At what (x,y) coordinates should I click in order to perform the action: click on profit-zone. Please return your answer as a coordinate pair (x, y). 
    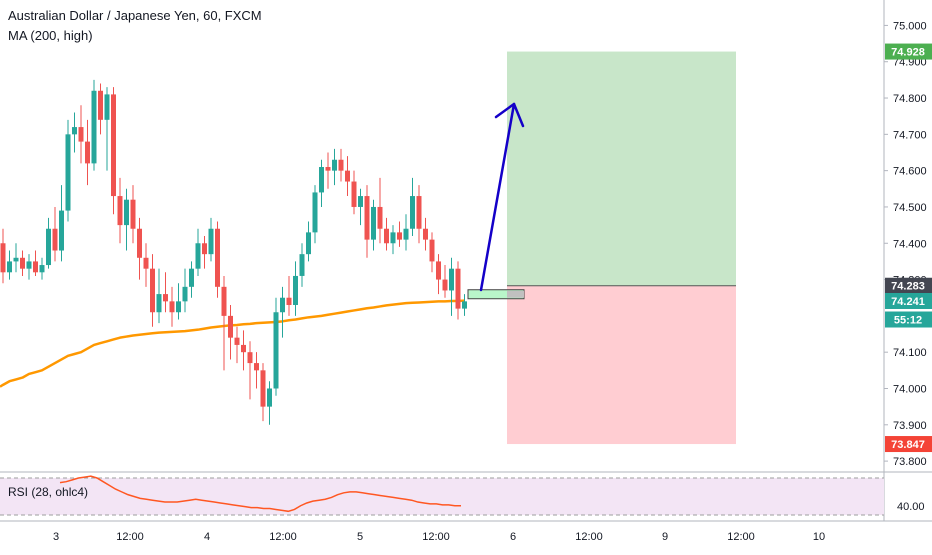
    Looking at the image, I should click on (621, 168).